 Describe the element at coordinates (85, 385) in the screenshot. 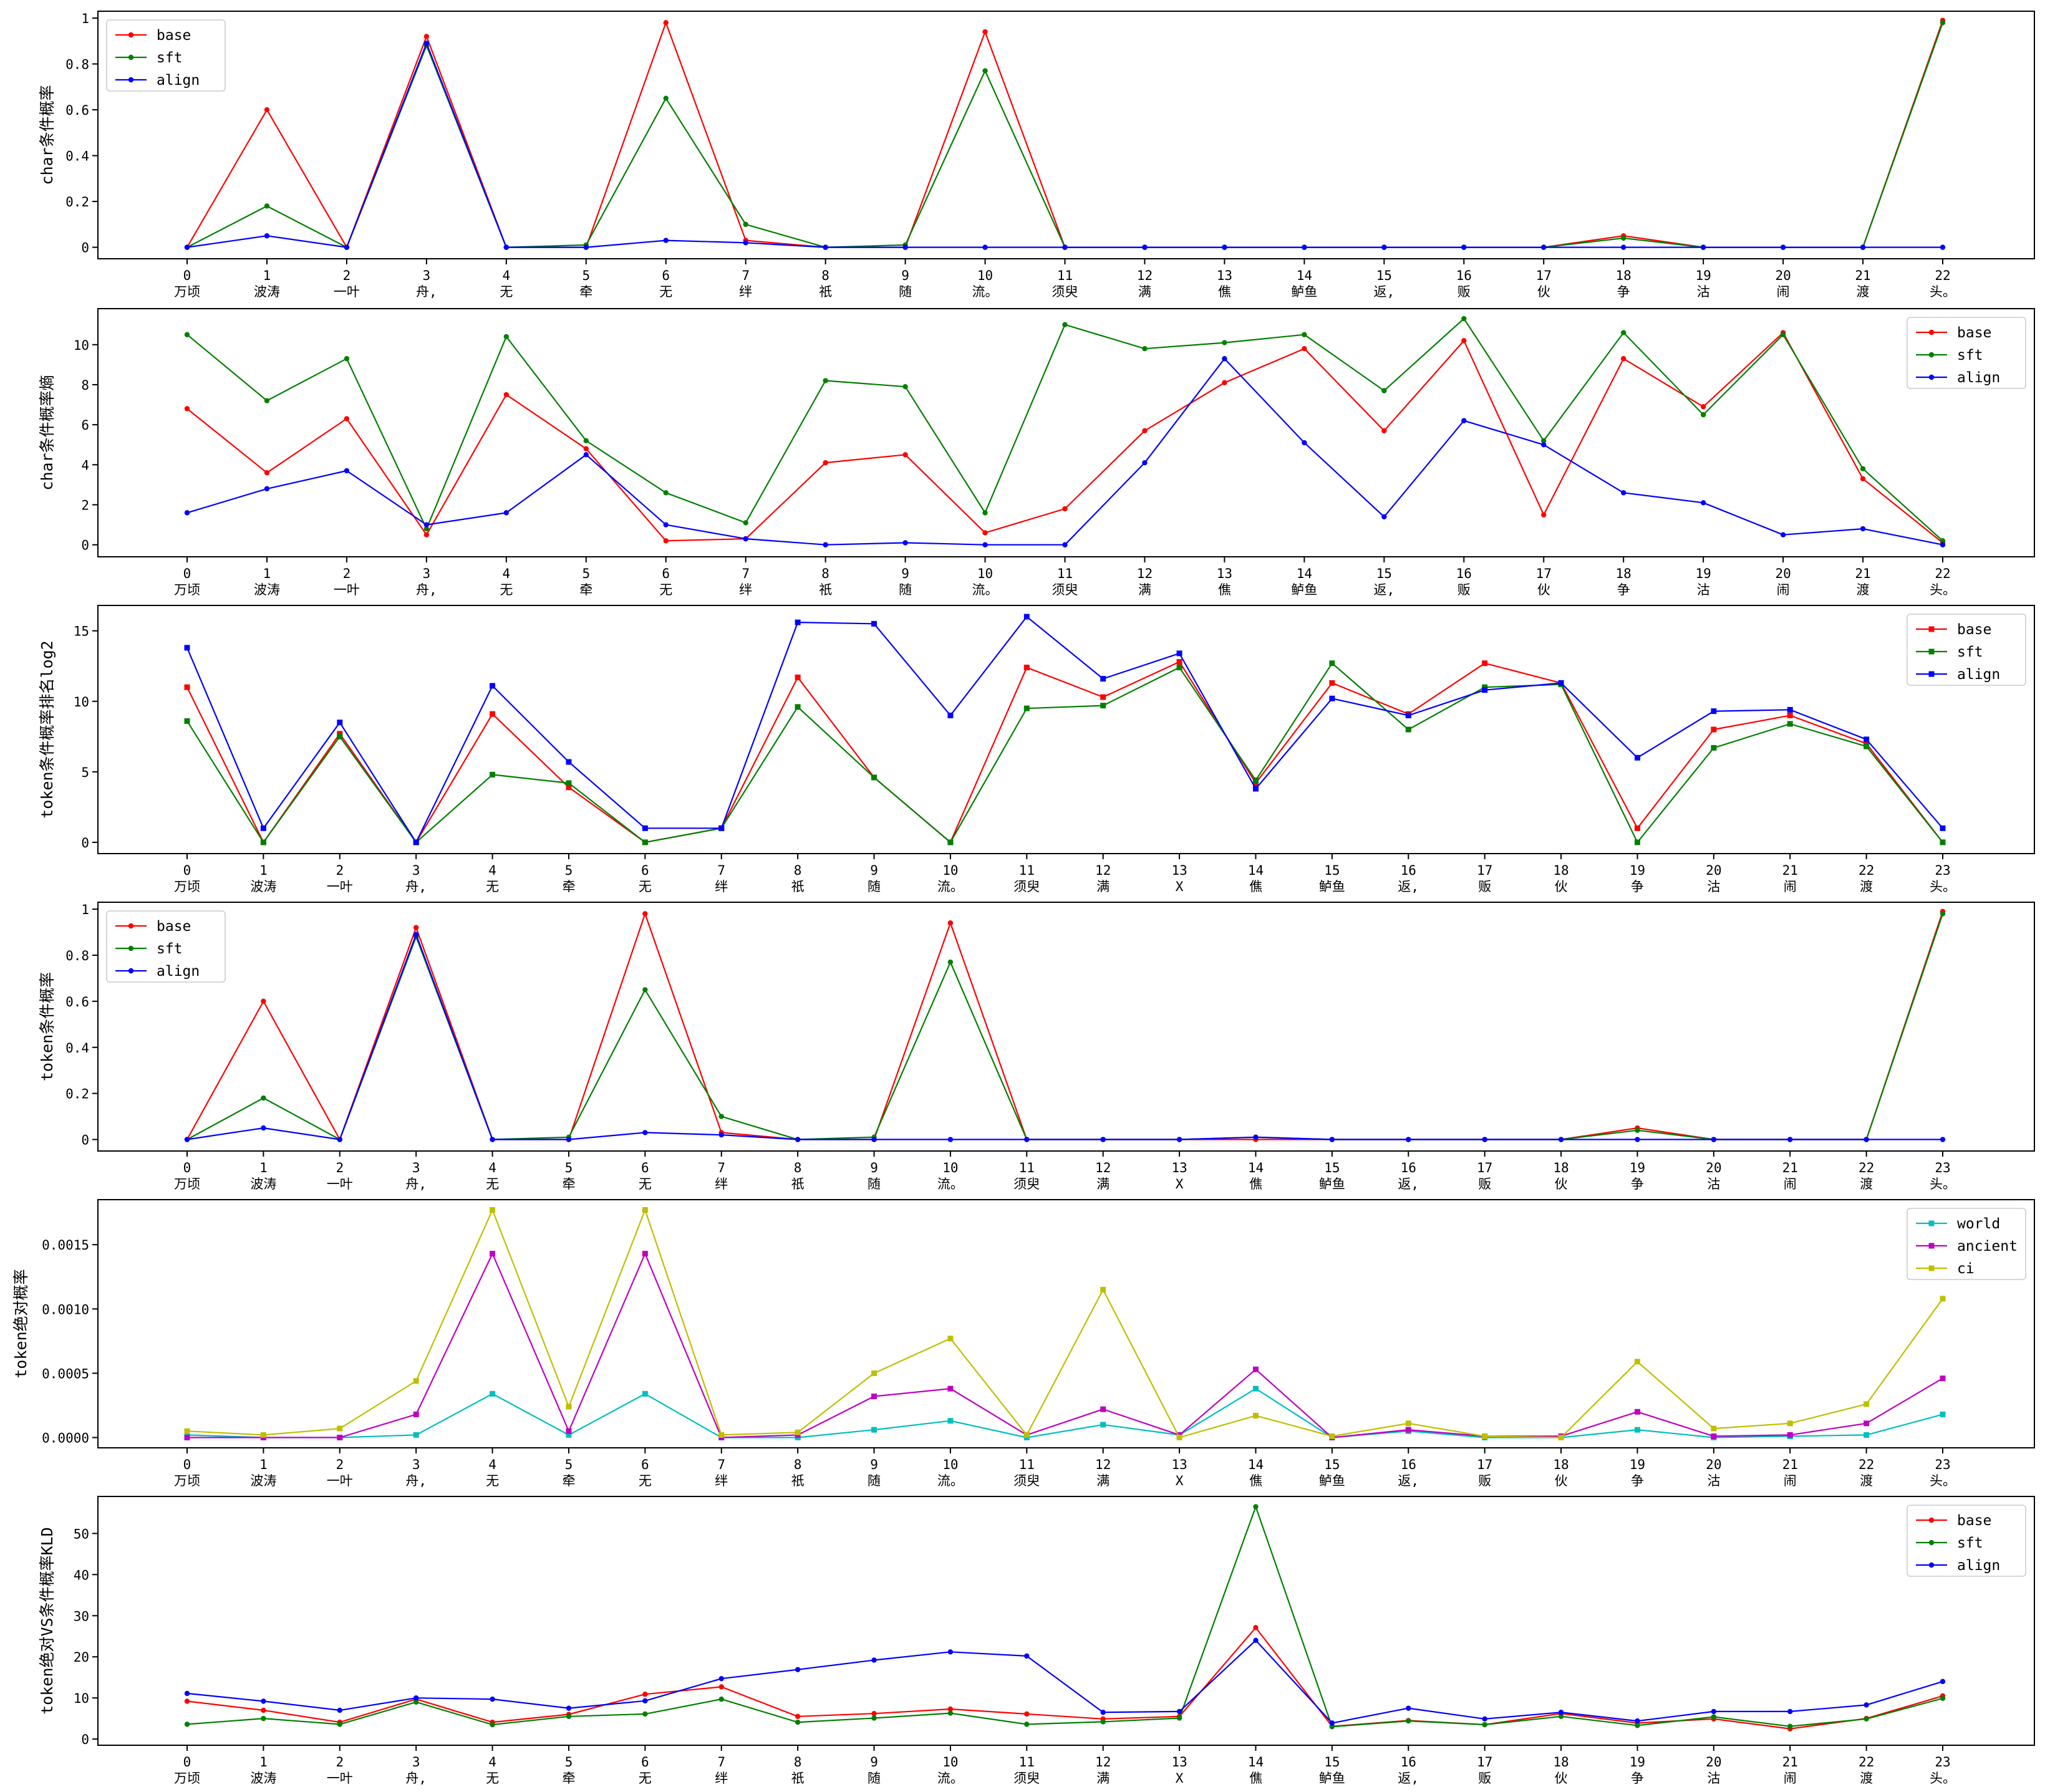

I see `y-tick-label: 8` at that location.